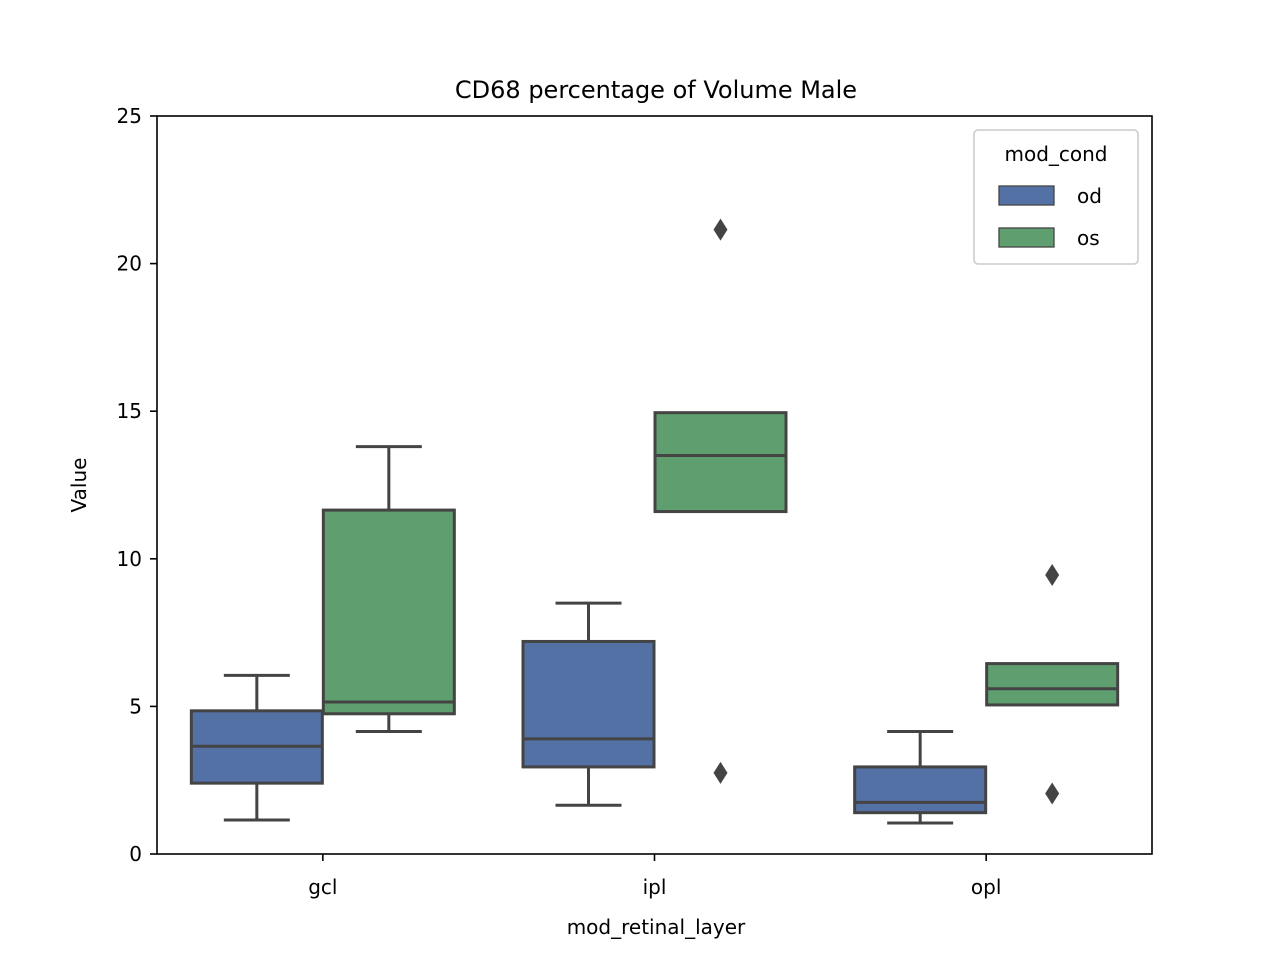 The width and height of the screenshot is (1280, 960). What do you see at coordinates (655, 887) in the screenshot?
I see `x-tick-label: ipl` at bounding box center [655, 887].